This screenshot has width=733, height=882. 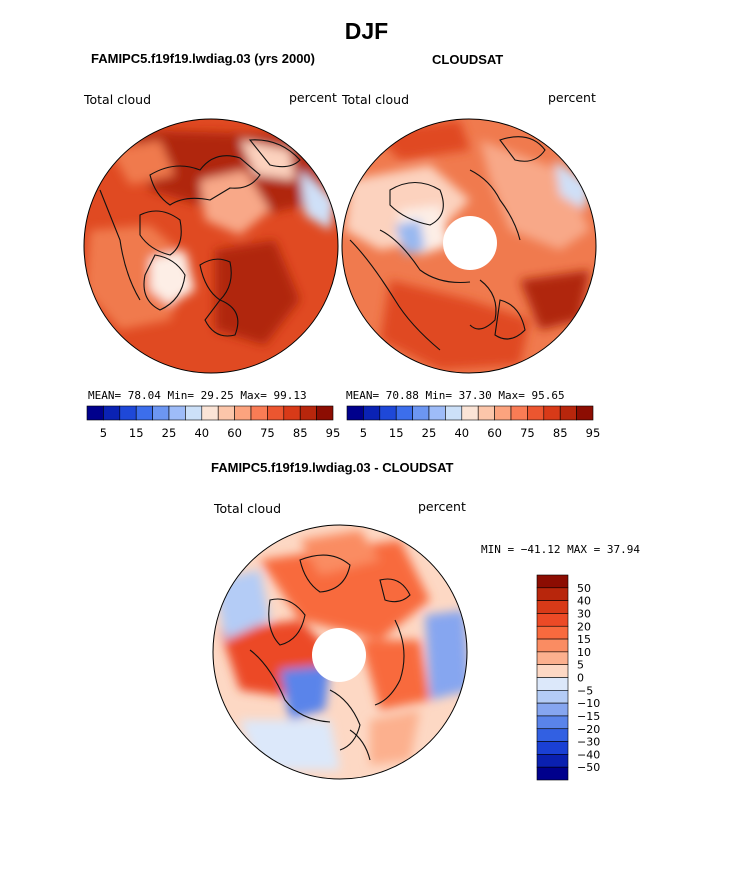 What do you see at coordinates (446, 655) in the screenshot?
I see `map3-field-e` at bounding box center [446, 655].